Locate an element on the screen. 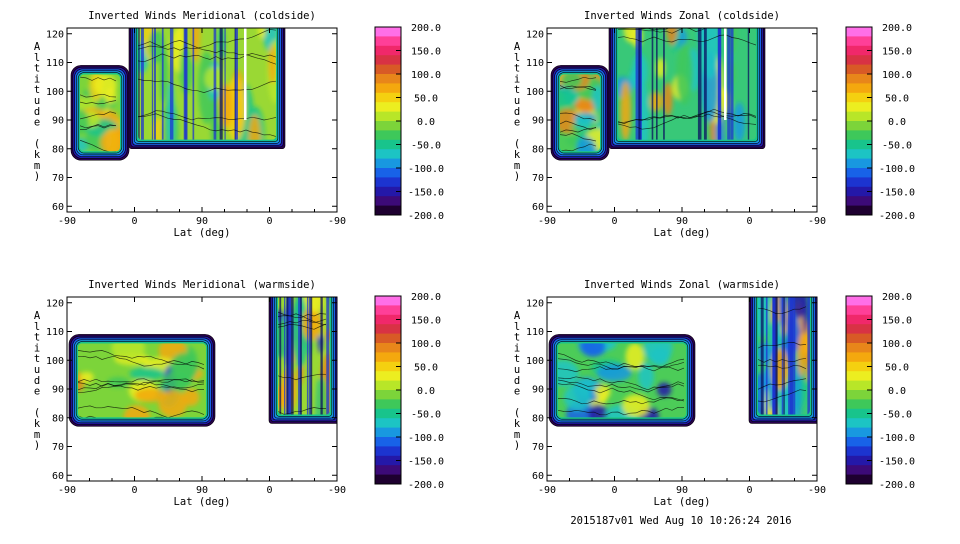 The width and height of the screenshot is (960, 544). y-tick-label: 90 is located at coordinates (538, 121).